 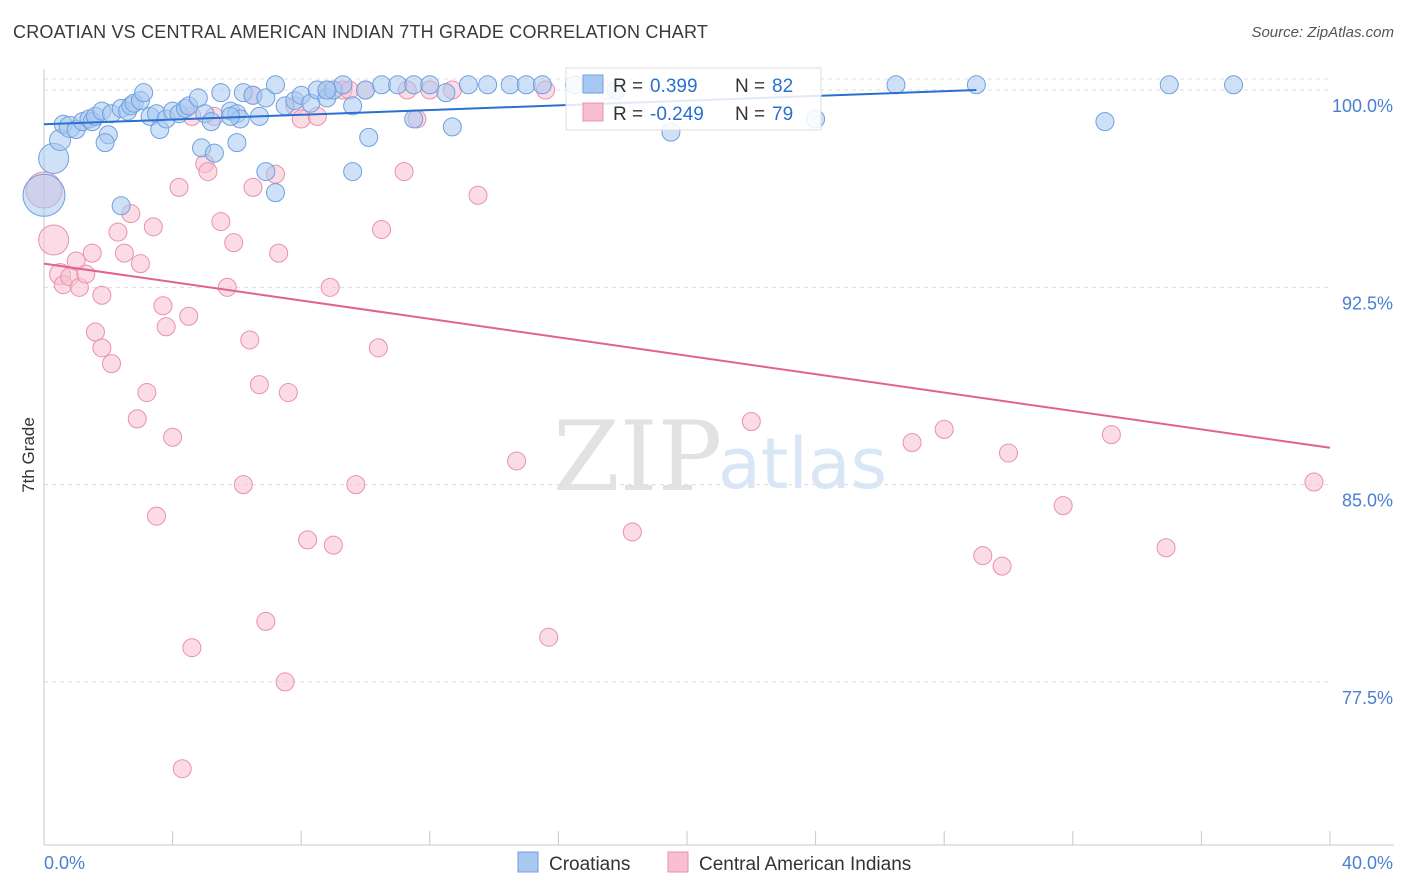 I want to click on y-axis-title: 7th Grade, so click(x=28, y=455).